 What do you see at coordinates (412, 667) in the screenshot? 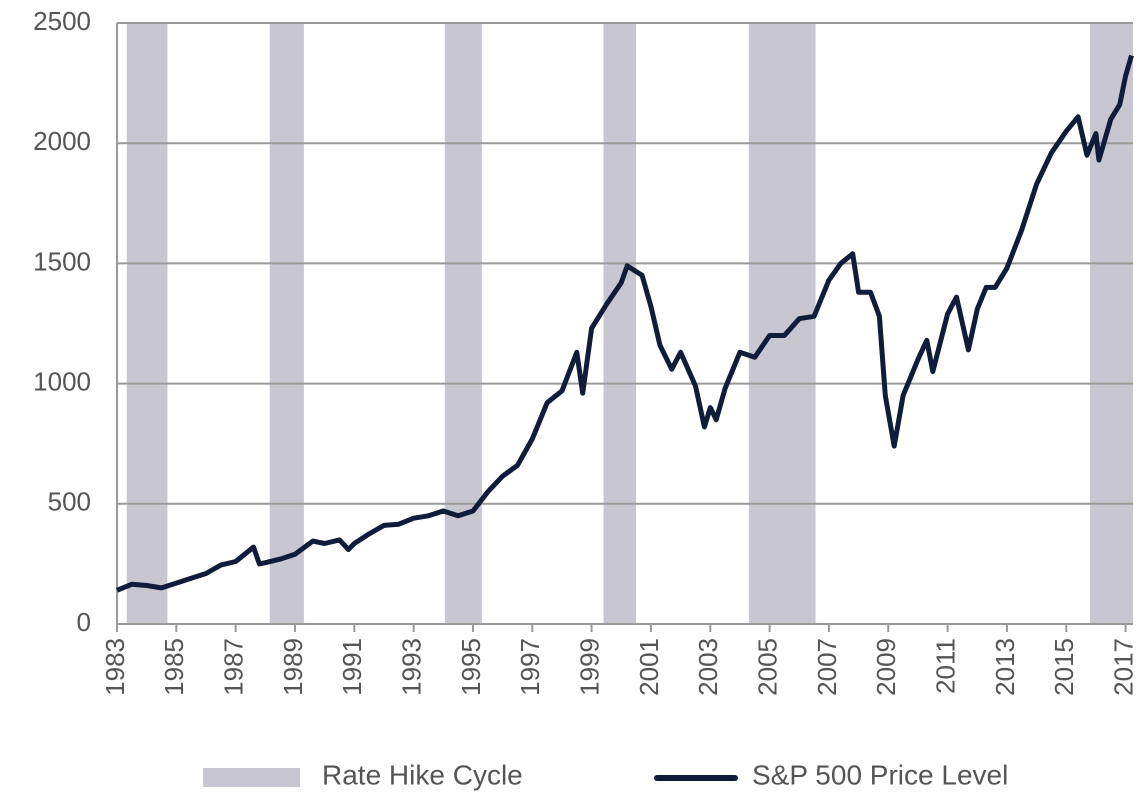
I see `x-tick-label: 1993` at bounding box center [412, 667].